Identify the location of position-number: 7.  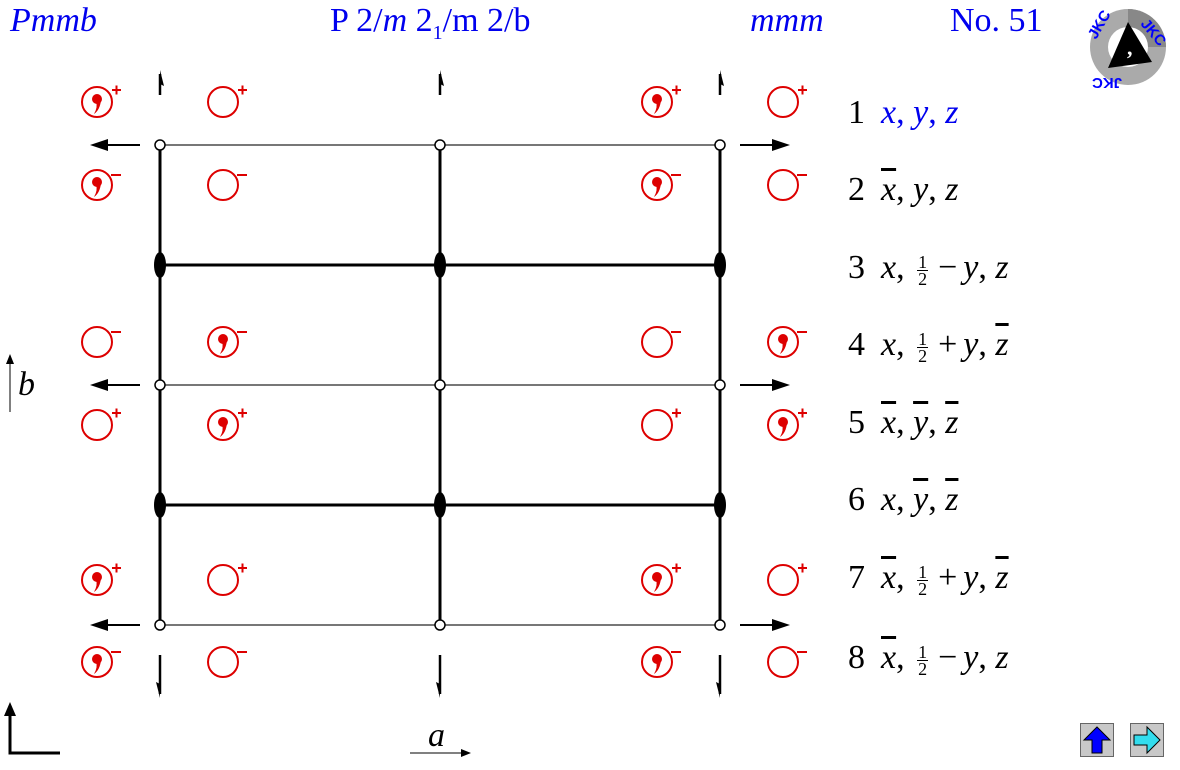
(856, 577).